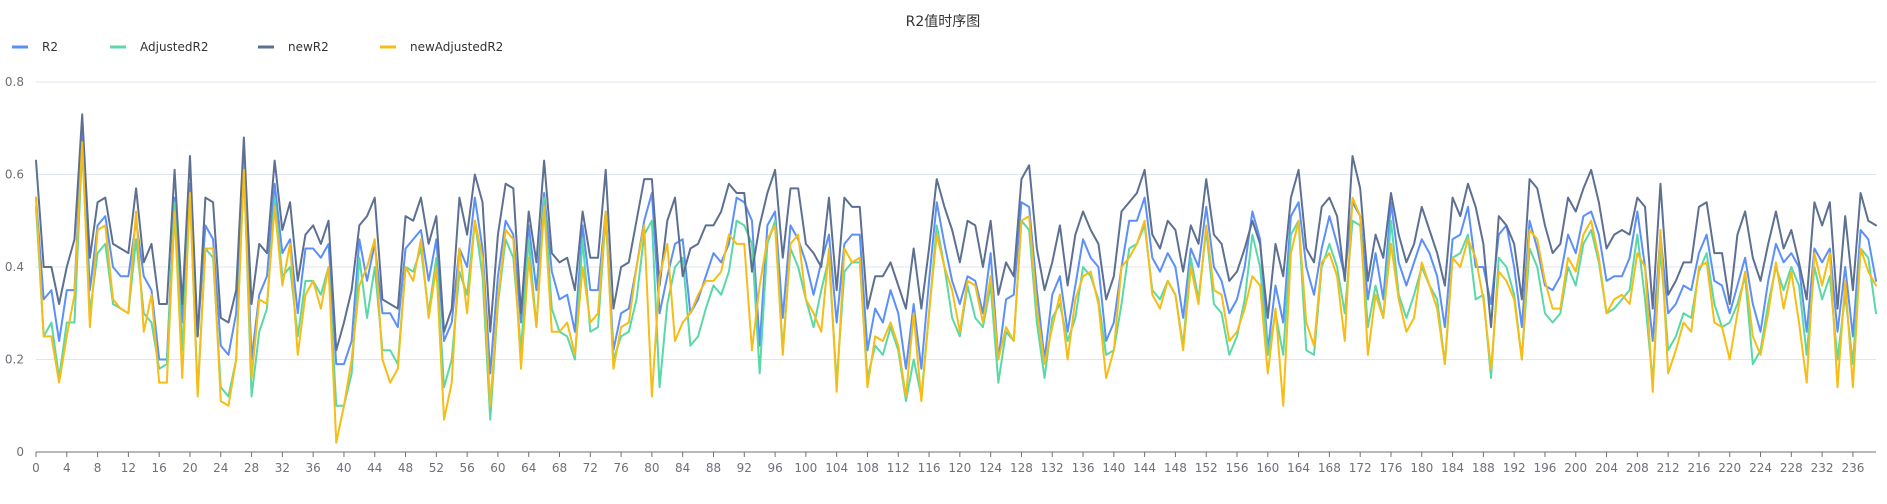  Describe the element at coordinates (929, 468) in the screenshot. I see `x-tick-label: 116` at that location.